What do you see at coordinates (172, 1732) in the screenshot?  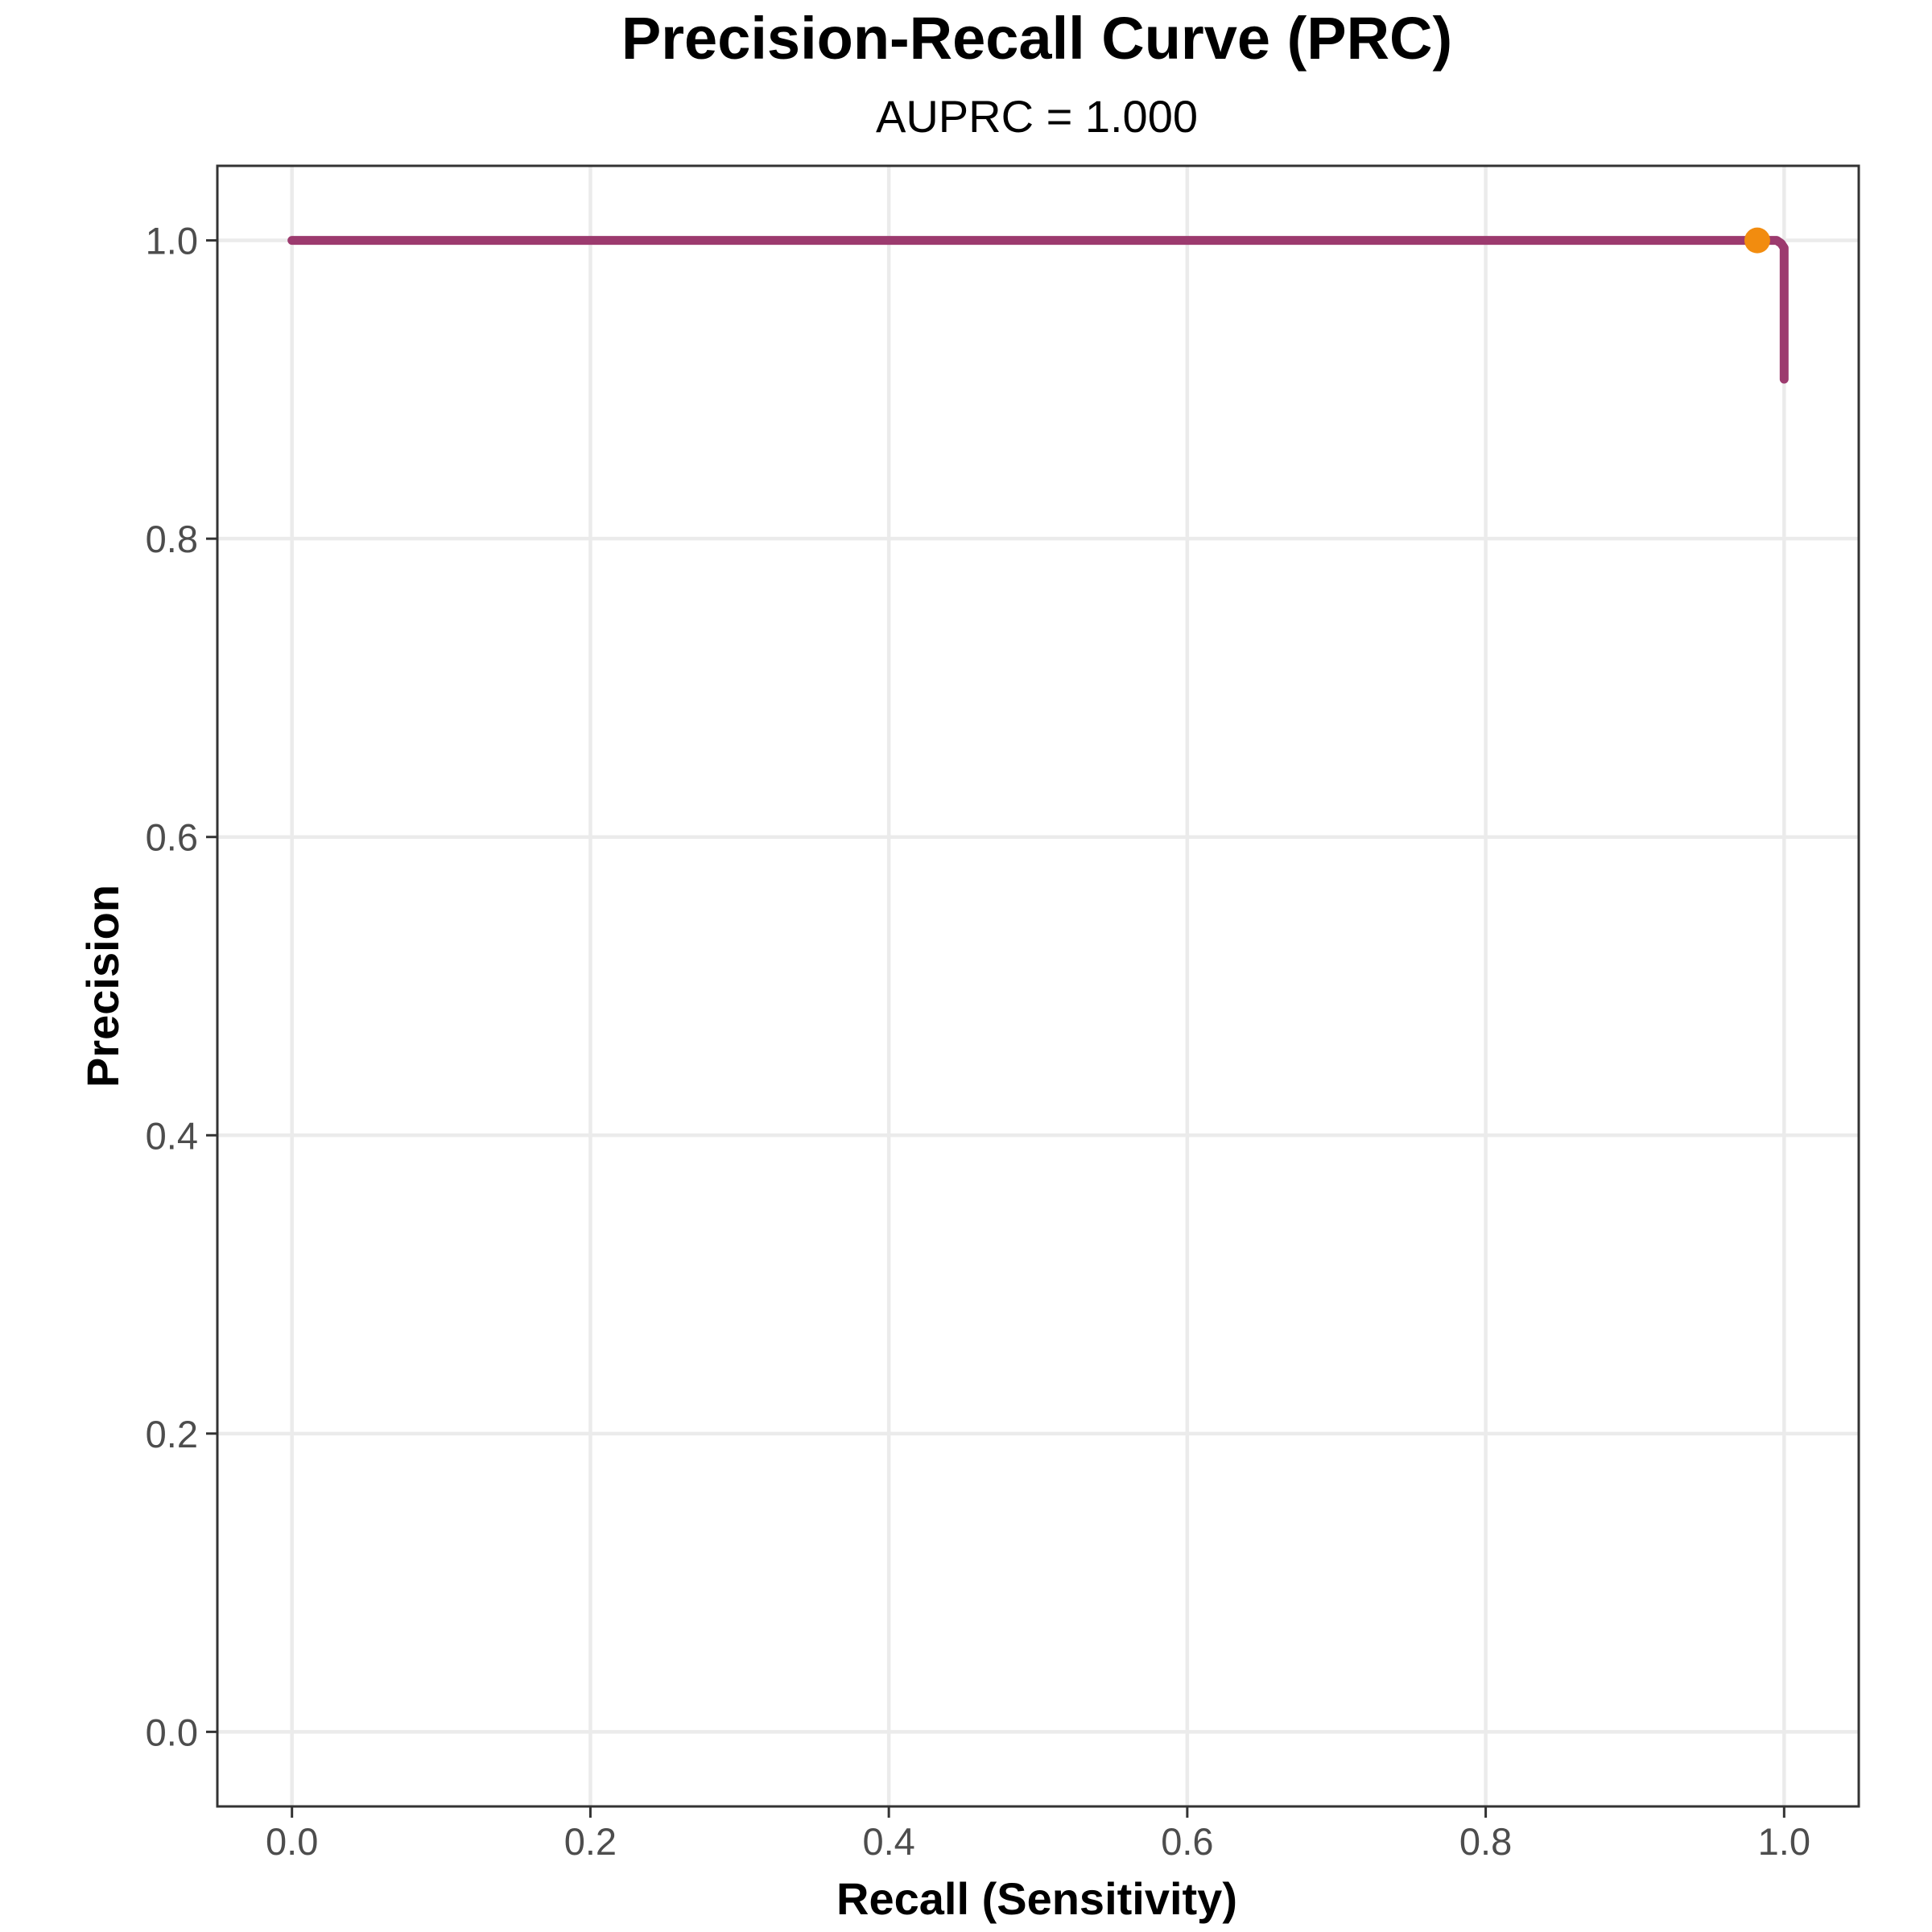 I see `y-tick-label: 0.0` at bounding box center [172, 1732].